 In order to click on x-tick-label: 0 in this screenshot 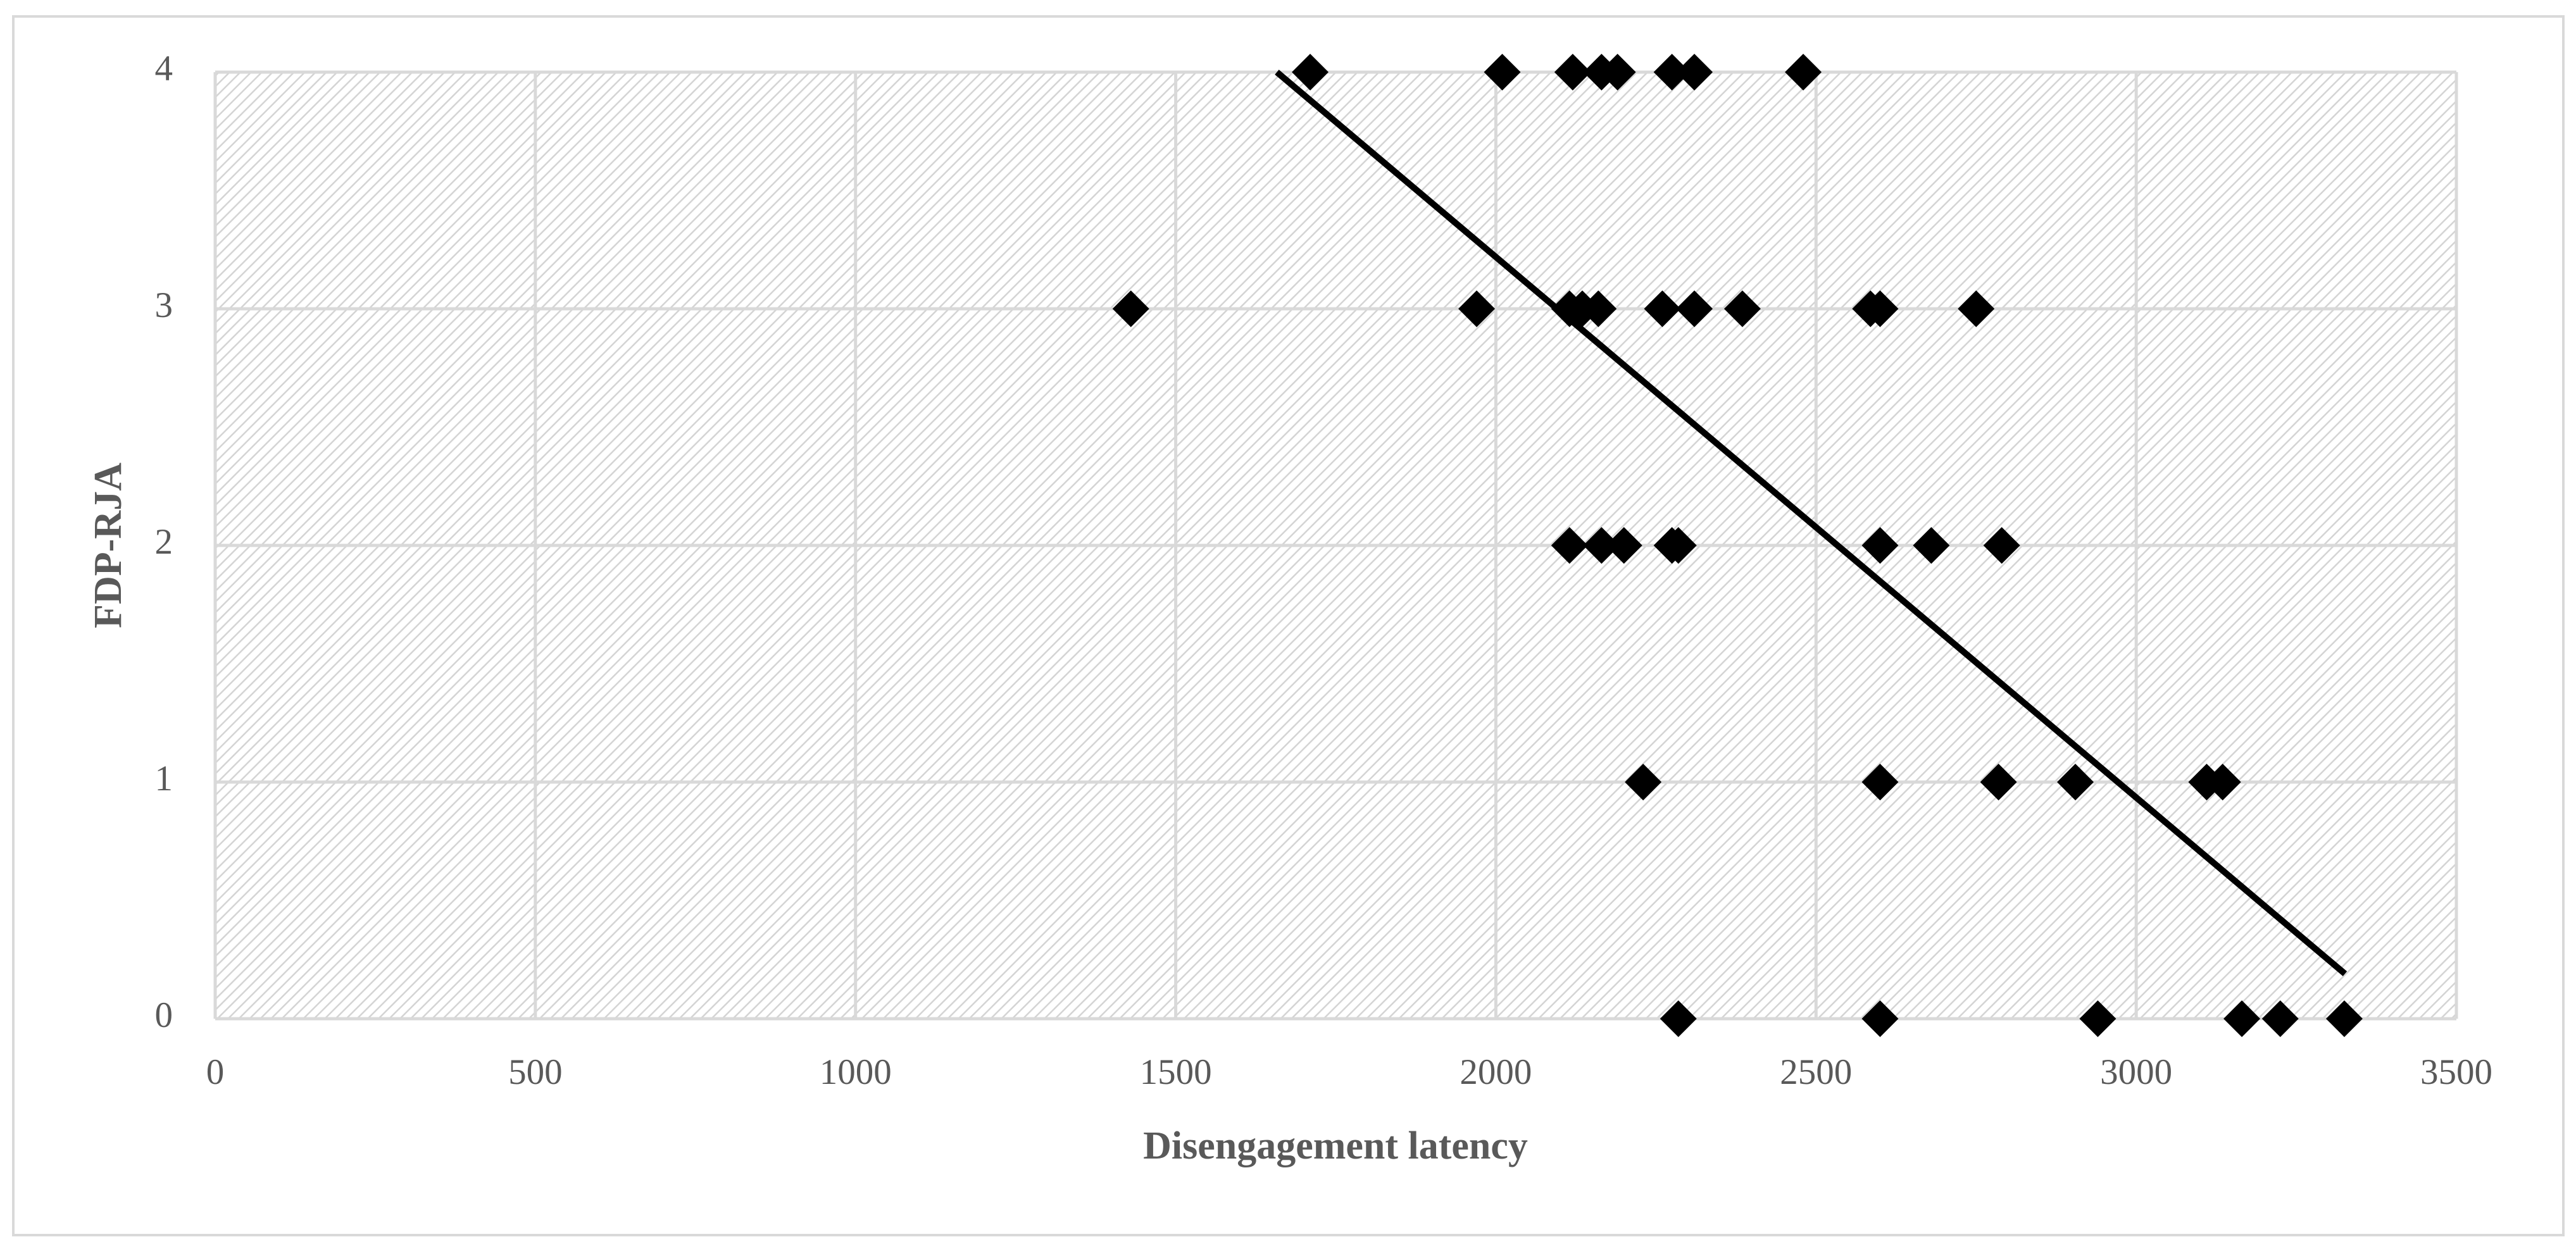, I will do `click(215, 1072)`.